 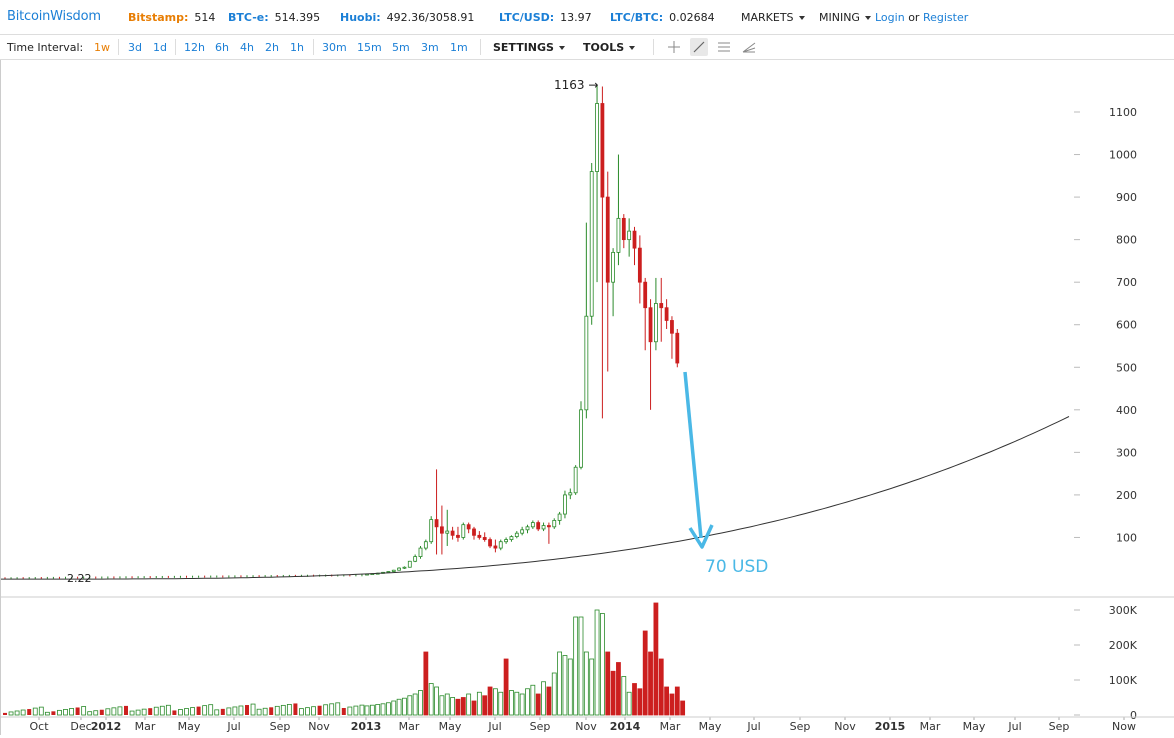 I want to click on interval-1w: 1w, so click(x=102, y=47).